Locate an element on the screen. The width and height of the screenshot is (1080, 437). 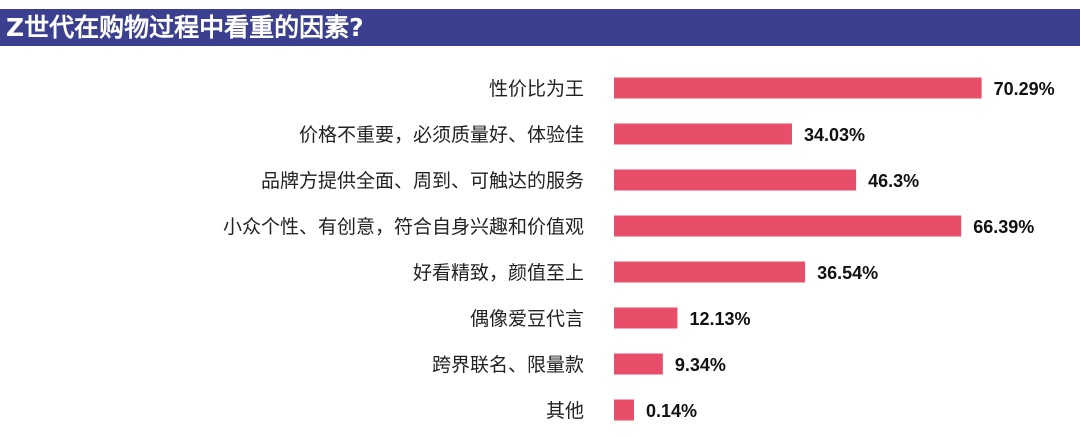
category-label: 性价比为王 is located at coordinates (536, 89).